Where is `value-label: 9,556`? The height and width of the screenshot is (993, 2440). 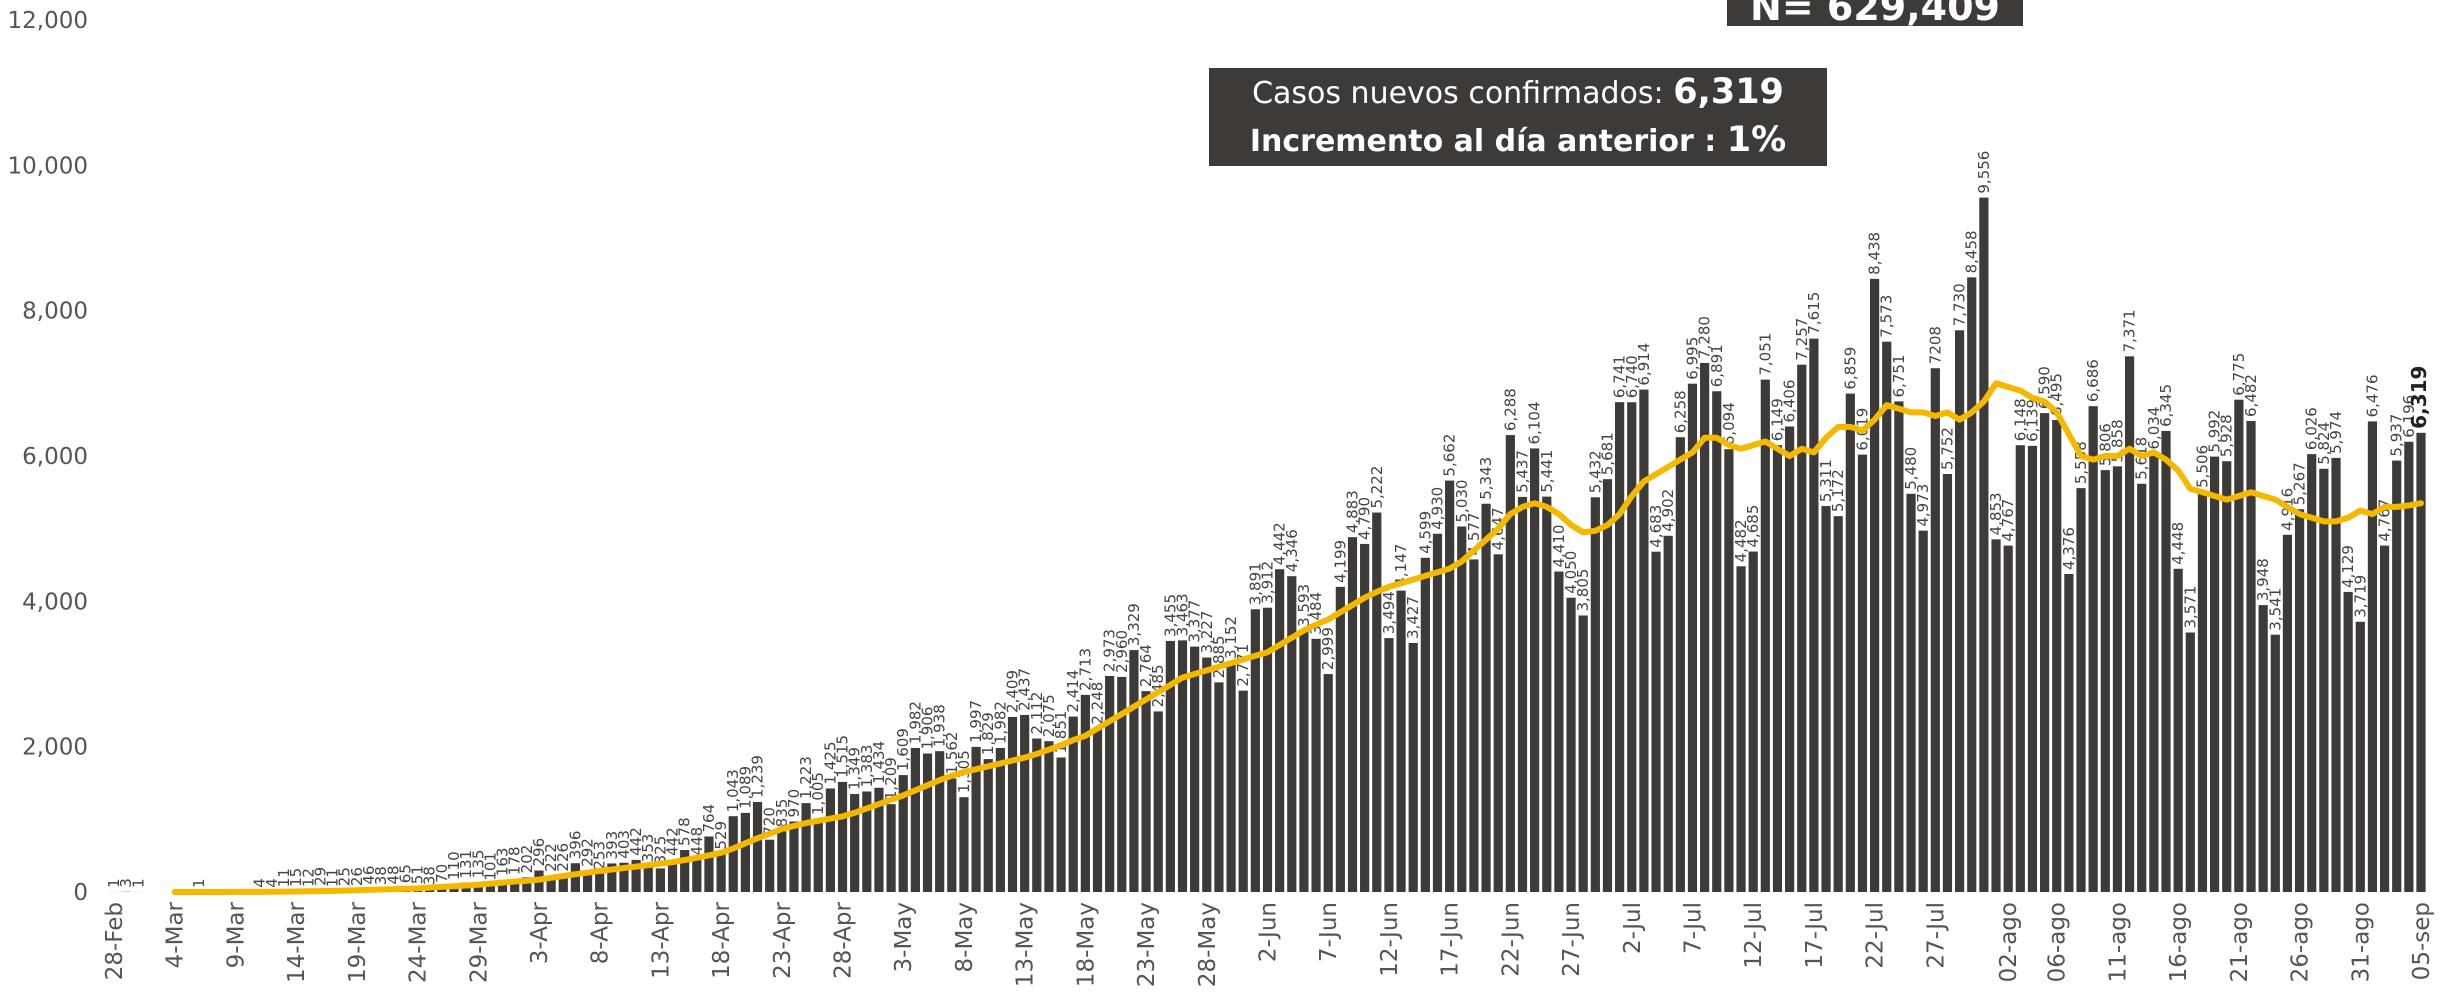 value-label: 9,556 is located at coordinates (1984, 172).